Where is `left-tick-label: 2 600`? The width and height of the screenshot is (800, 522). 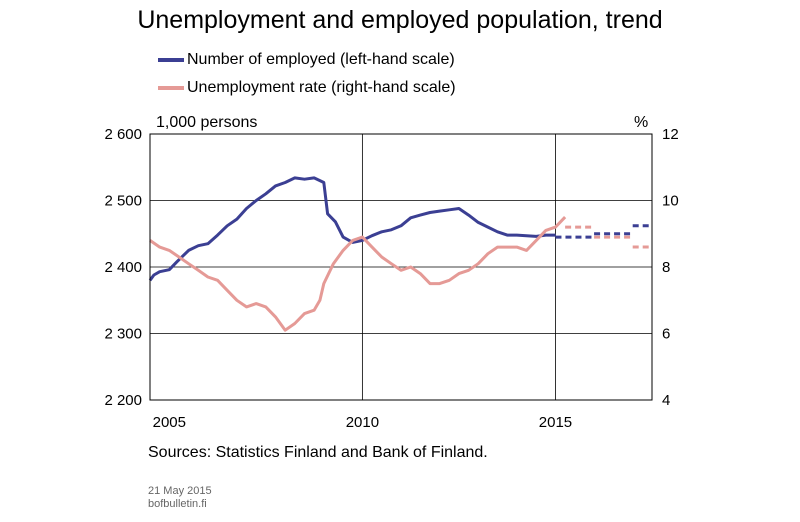 left-tick-label: 2 600 is located at coordinates (123, 134).